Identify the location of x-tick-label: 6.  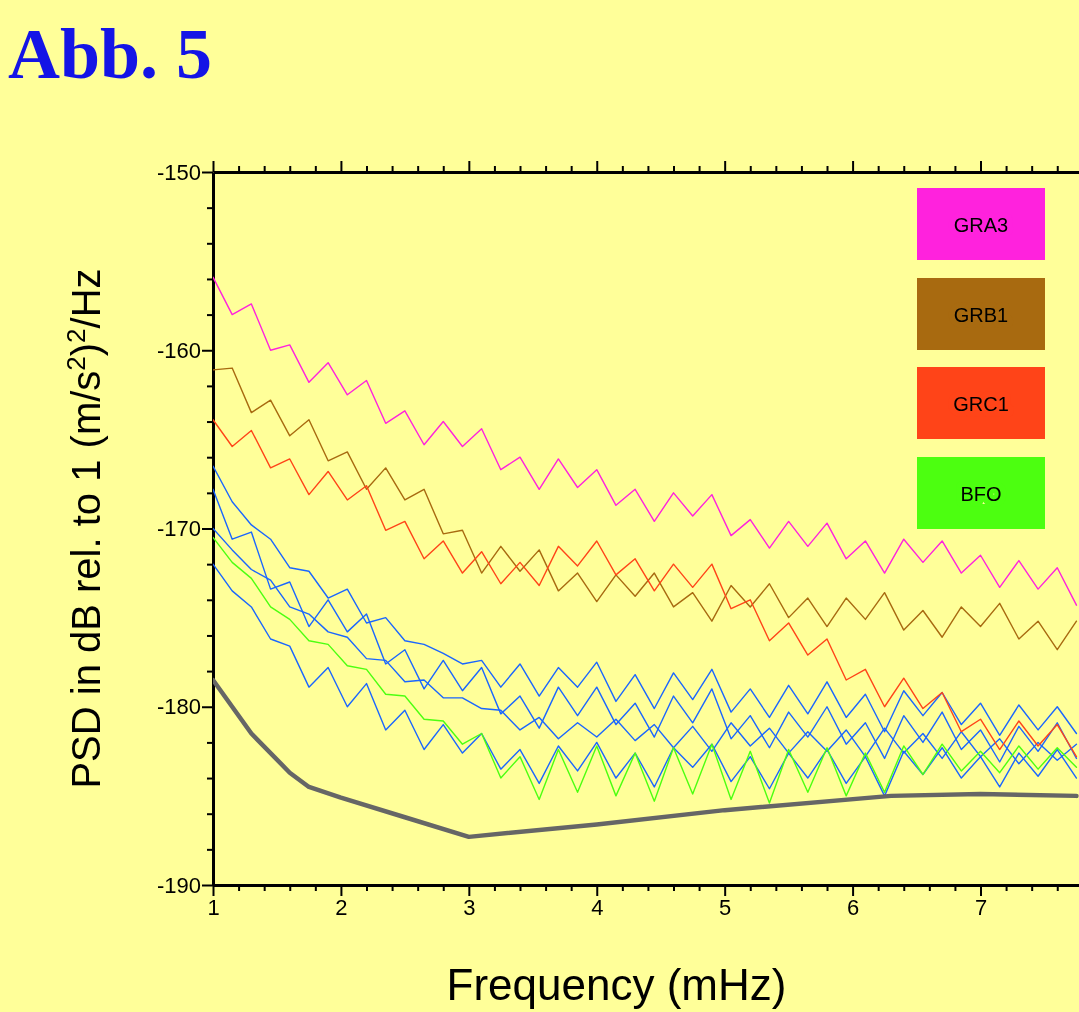
(853, 907).